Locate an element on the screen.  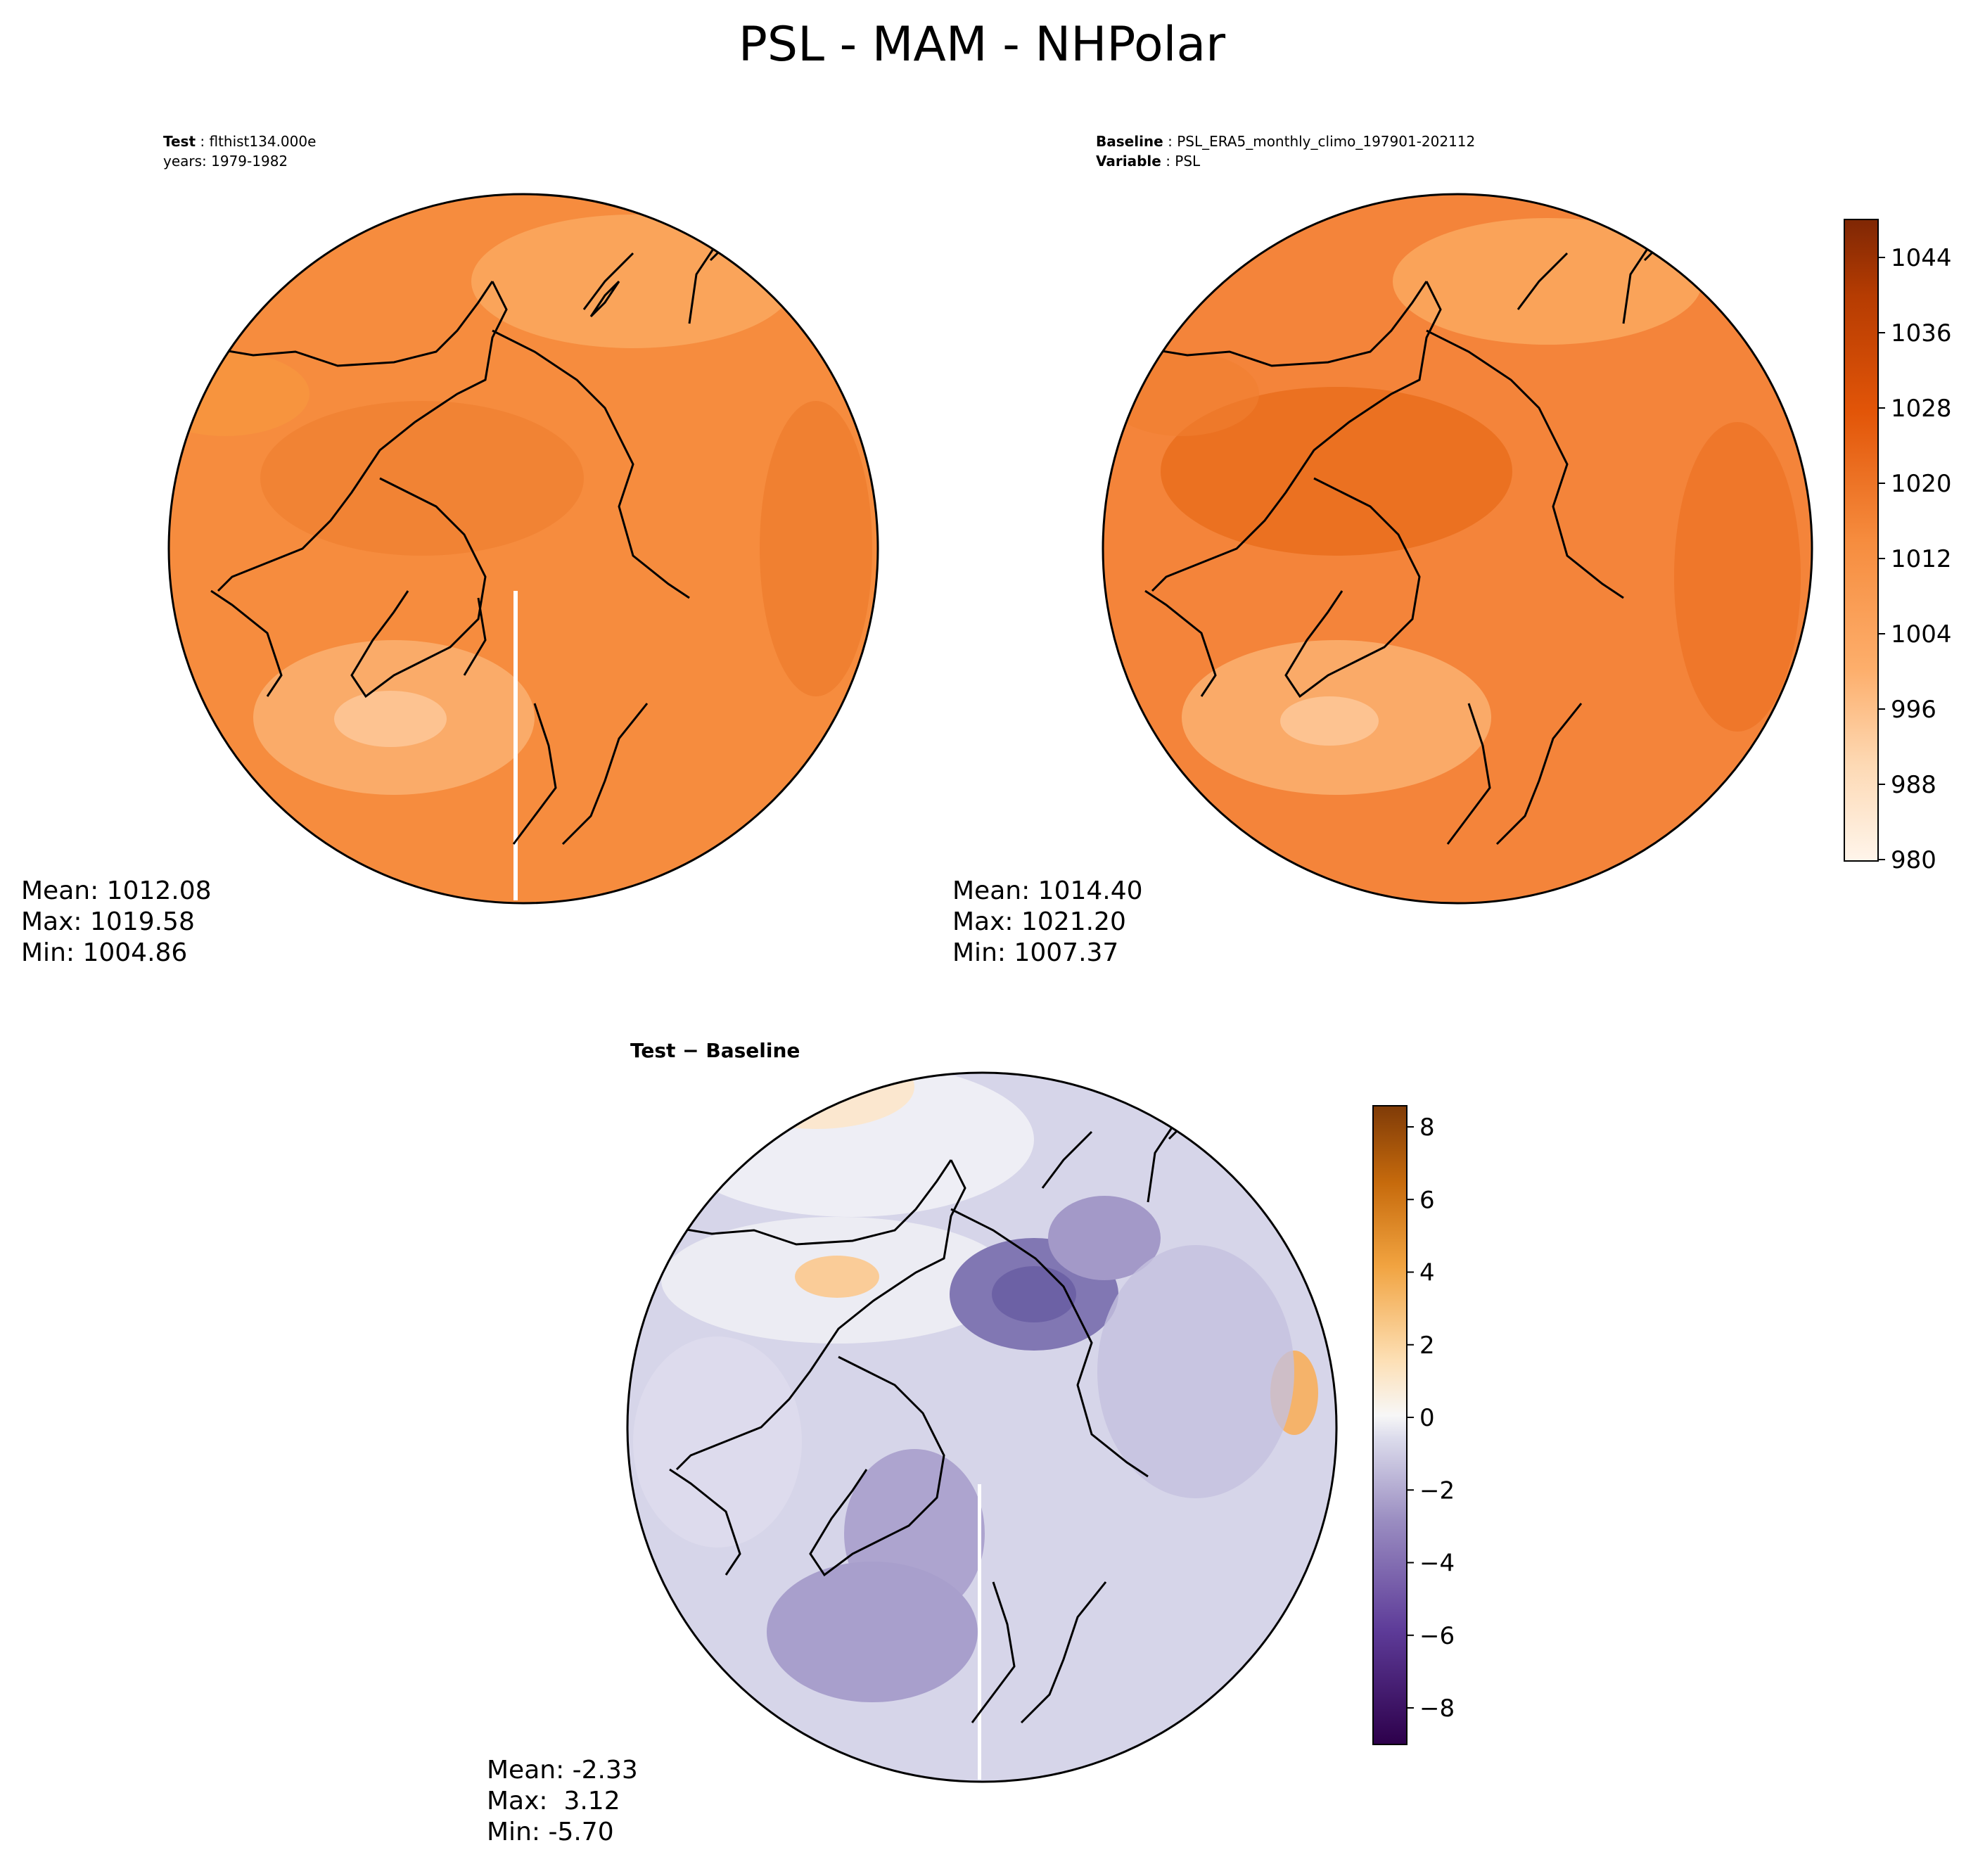
main-colorbar-tick-label: 1004 is located at coordinates (1921, 634).